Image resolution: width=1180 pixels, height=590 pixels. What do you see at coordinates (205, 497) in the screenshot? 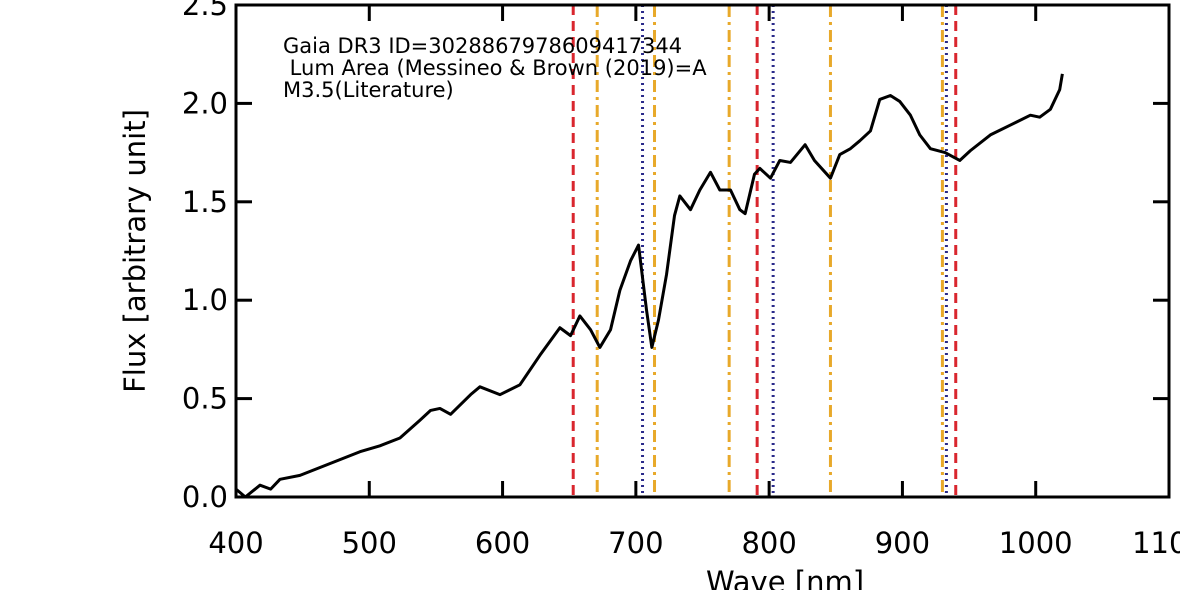
I see `y-tick-label: 0.0` at bounding box center [205, 497].